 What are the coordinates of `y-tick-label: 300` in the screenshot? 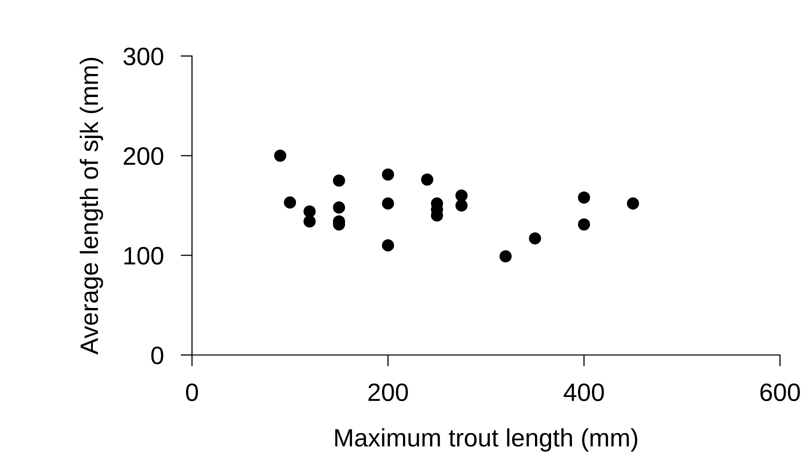 It's located at (143, 57).